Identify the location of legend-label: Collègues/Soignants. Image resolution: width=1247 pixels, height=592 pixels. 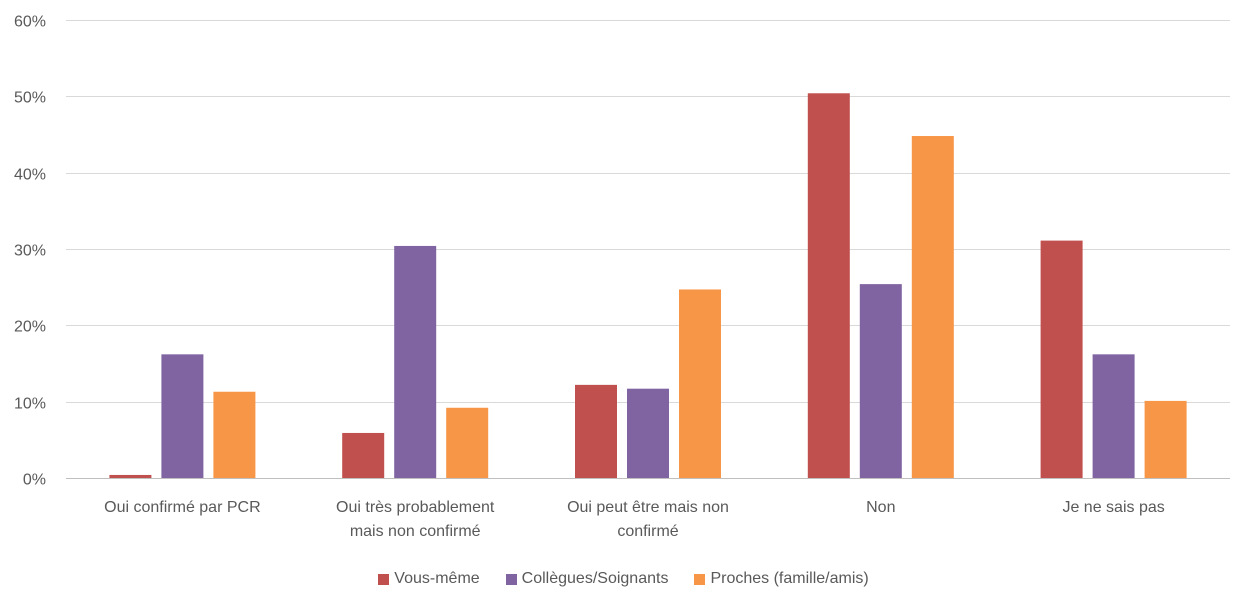
(595, 578).